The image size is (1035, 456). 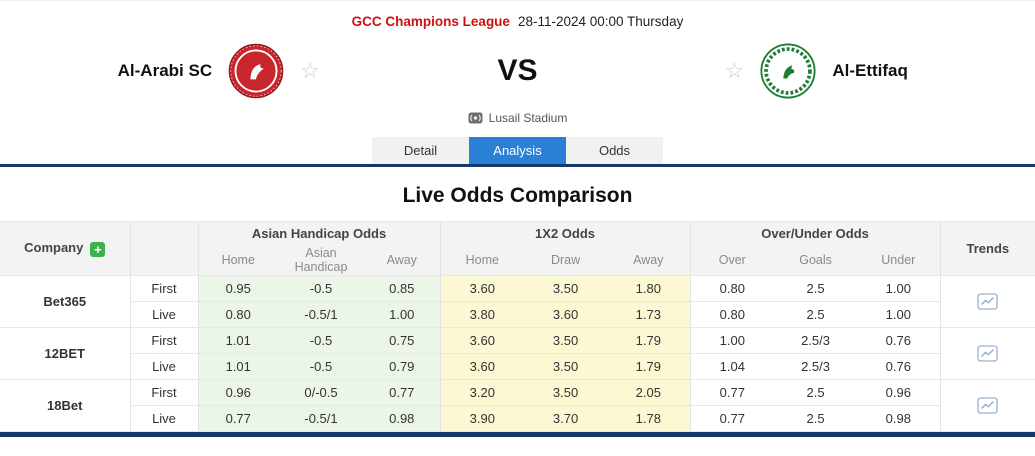 What do you see at coordinates (321, 259) in the screenshot?
I see `subheader-ah-handicap: Asian Handicap` at bounding box center [321, 259].